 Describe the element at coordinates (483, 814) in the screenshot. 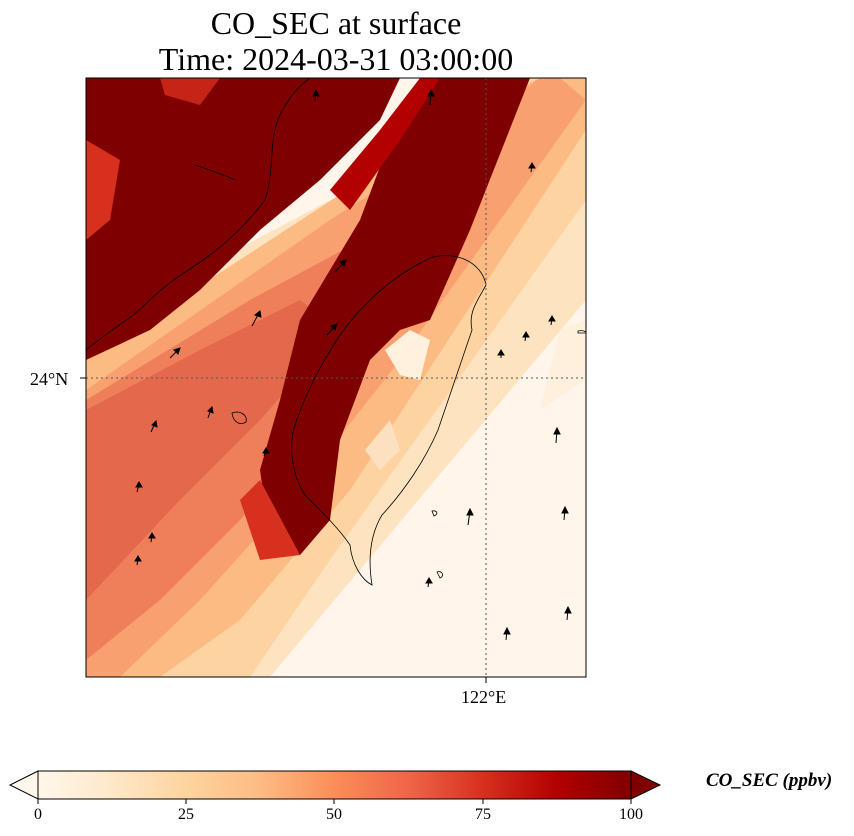

I see `colorbar-tick-label: 75` at that location.